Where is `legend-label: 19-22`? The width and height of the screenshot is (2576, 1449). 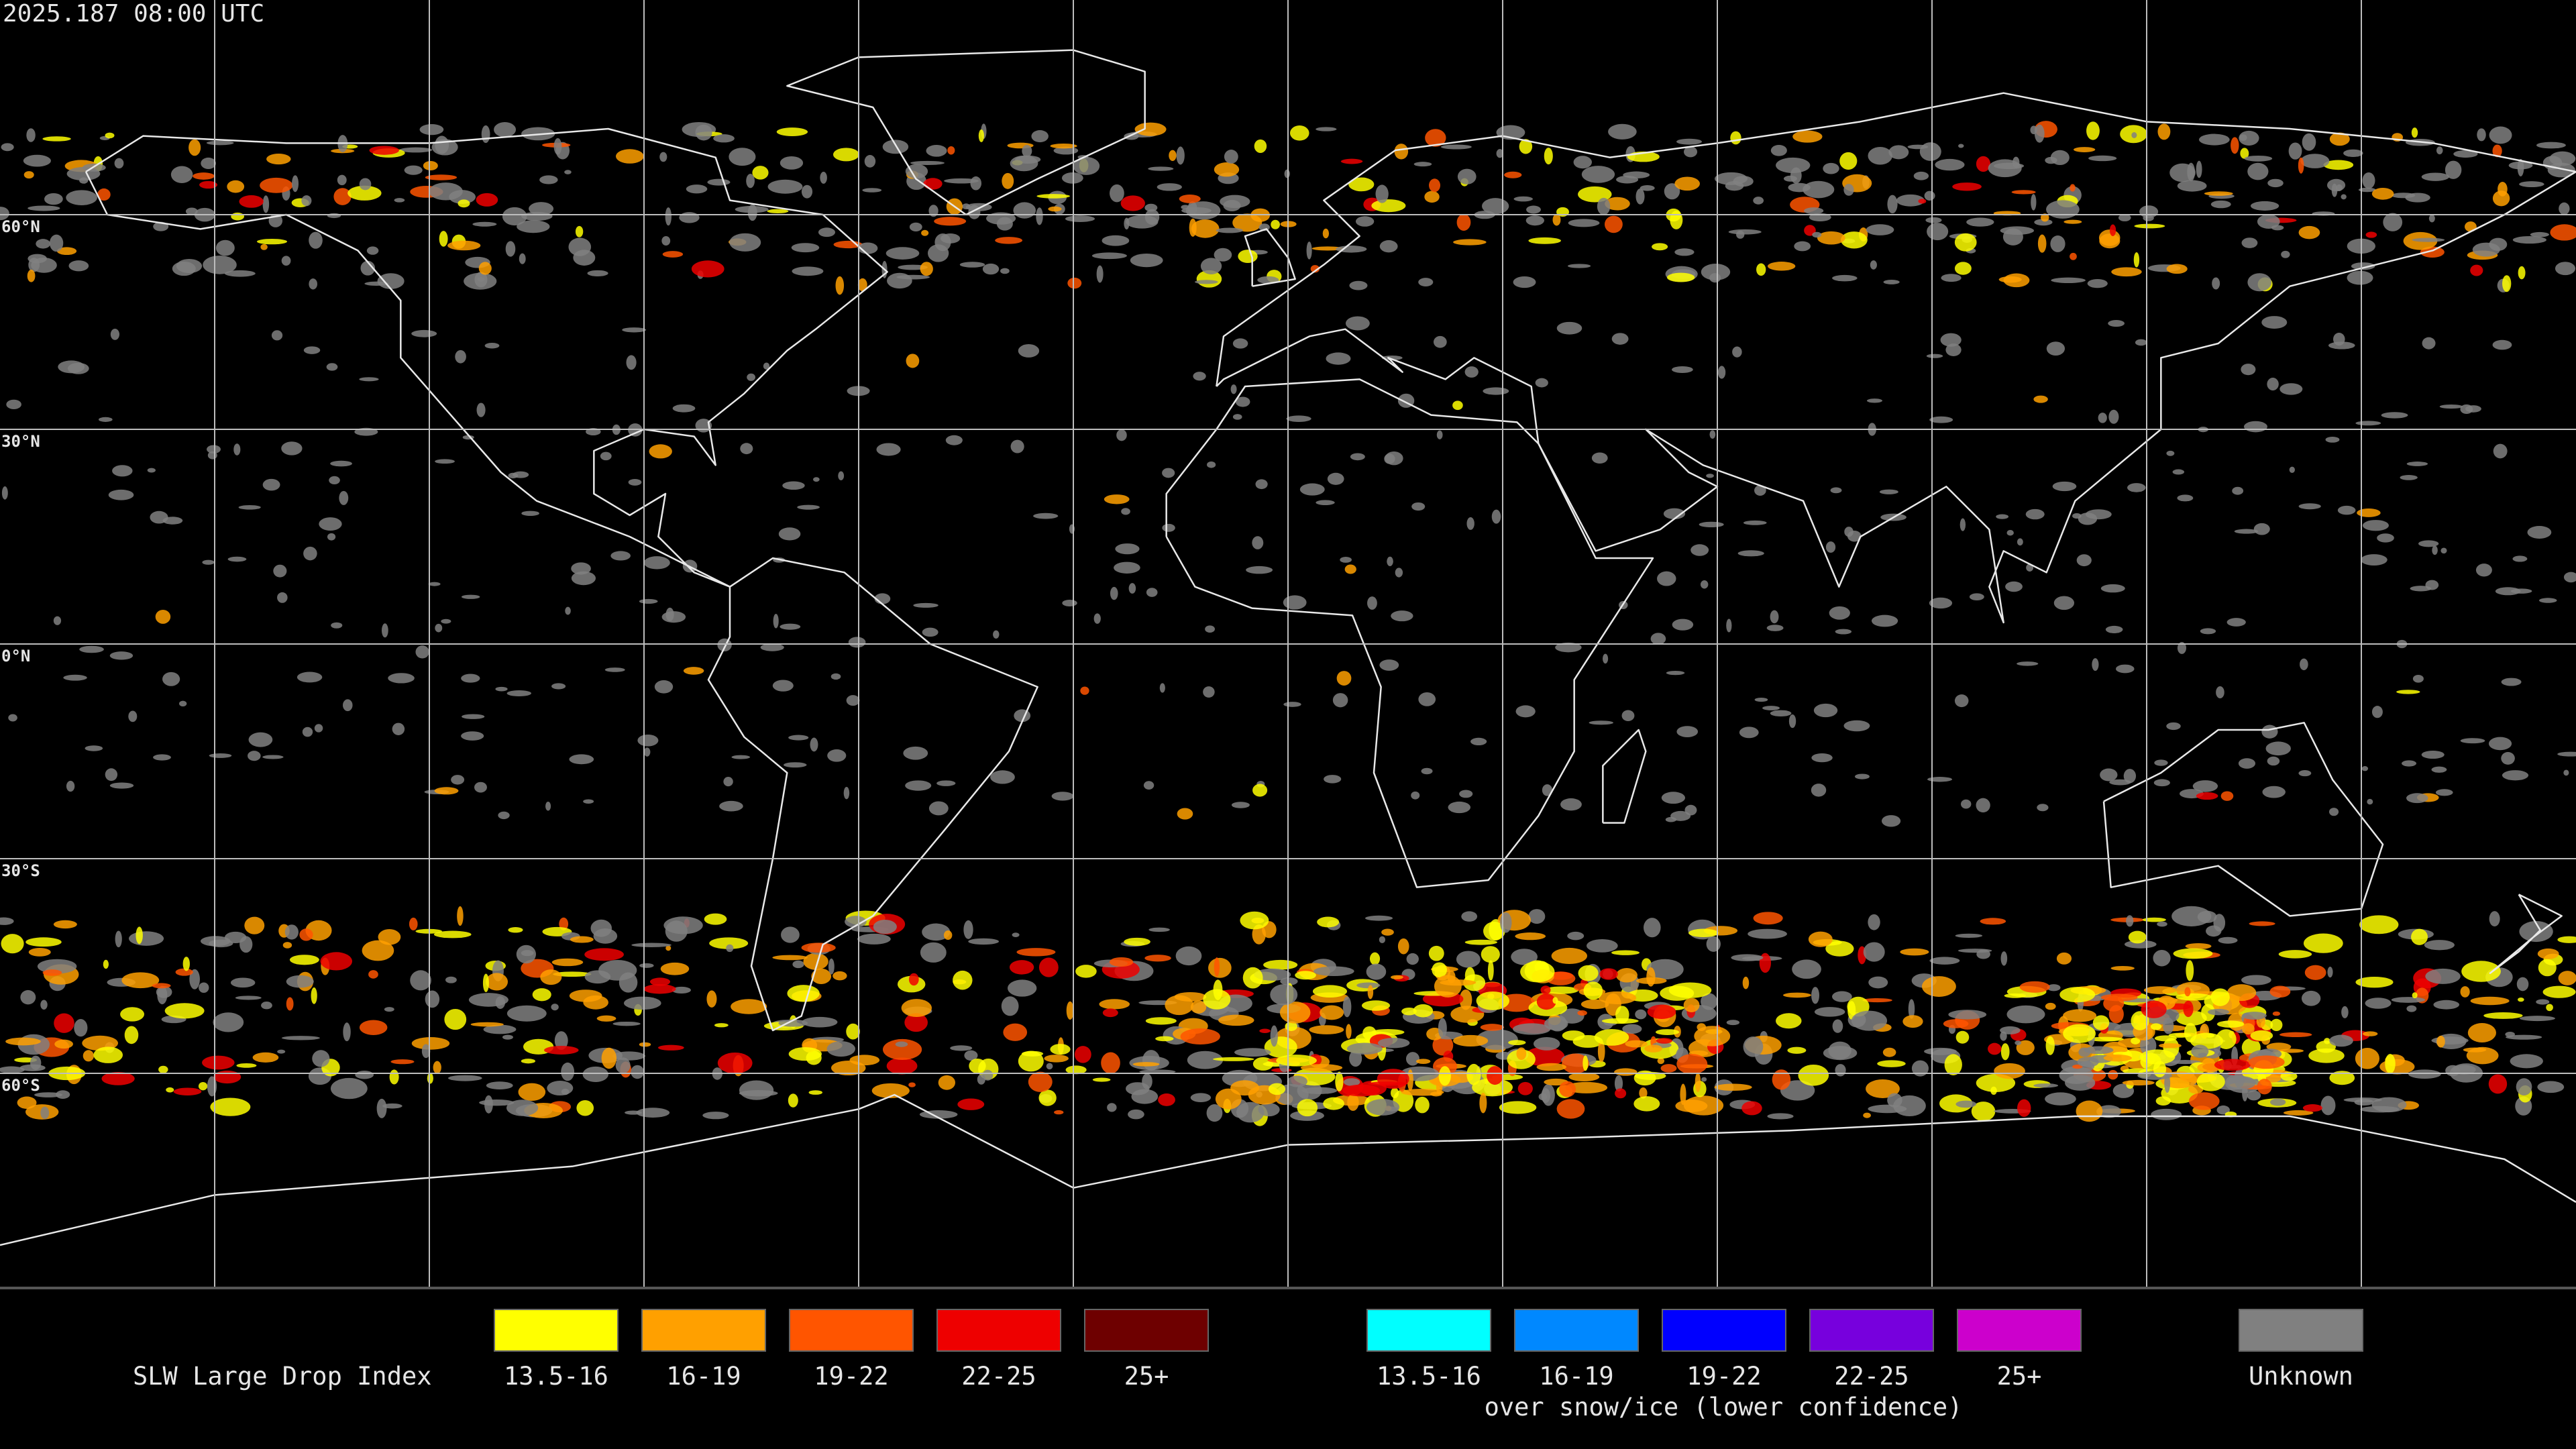
legend-label: 19-22 is located at coordinates (1723, 1376).